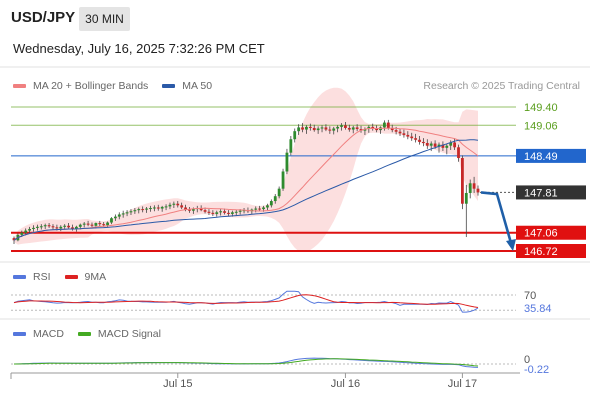  What do you see at coordinates (48, 334) in the screenshot?
I see `macd-legend-label: MACD` at bounding box center [48, 334].